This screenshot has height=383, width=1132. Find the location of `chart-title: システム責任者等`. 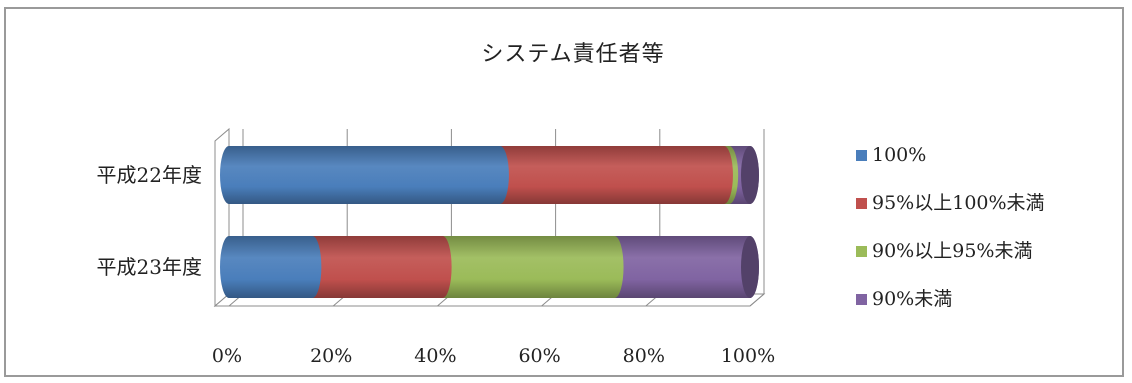

chart-title: システム責任者等 is located at coordinates (572, 54).